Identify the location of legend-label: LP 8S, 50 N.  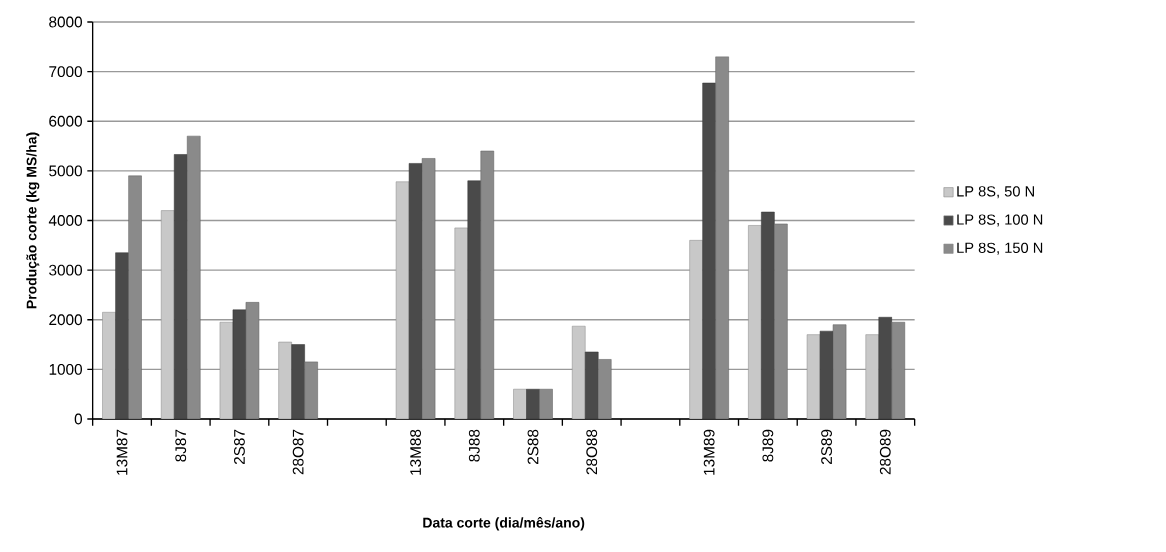
(995, 192).